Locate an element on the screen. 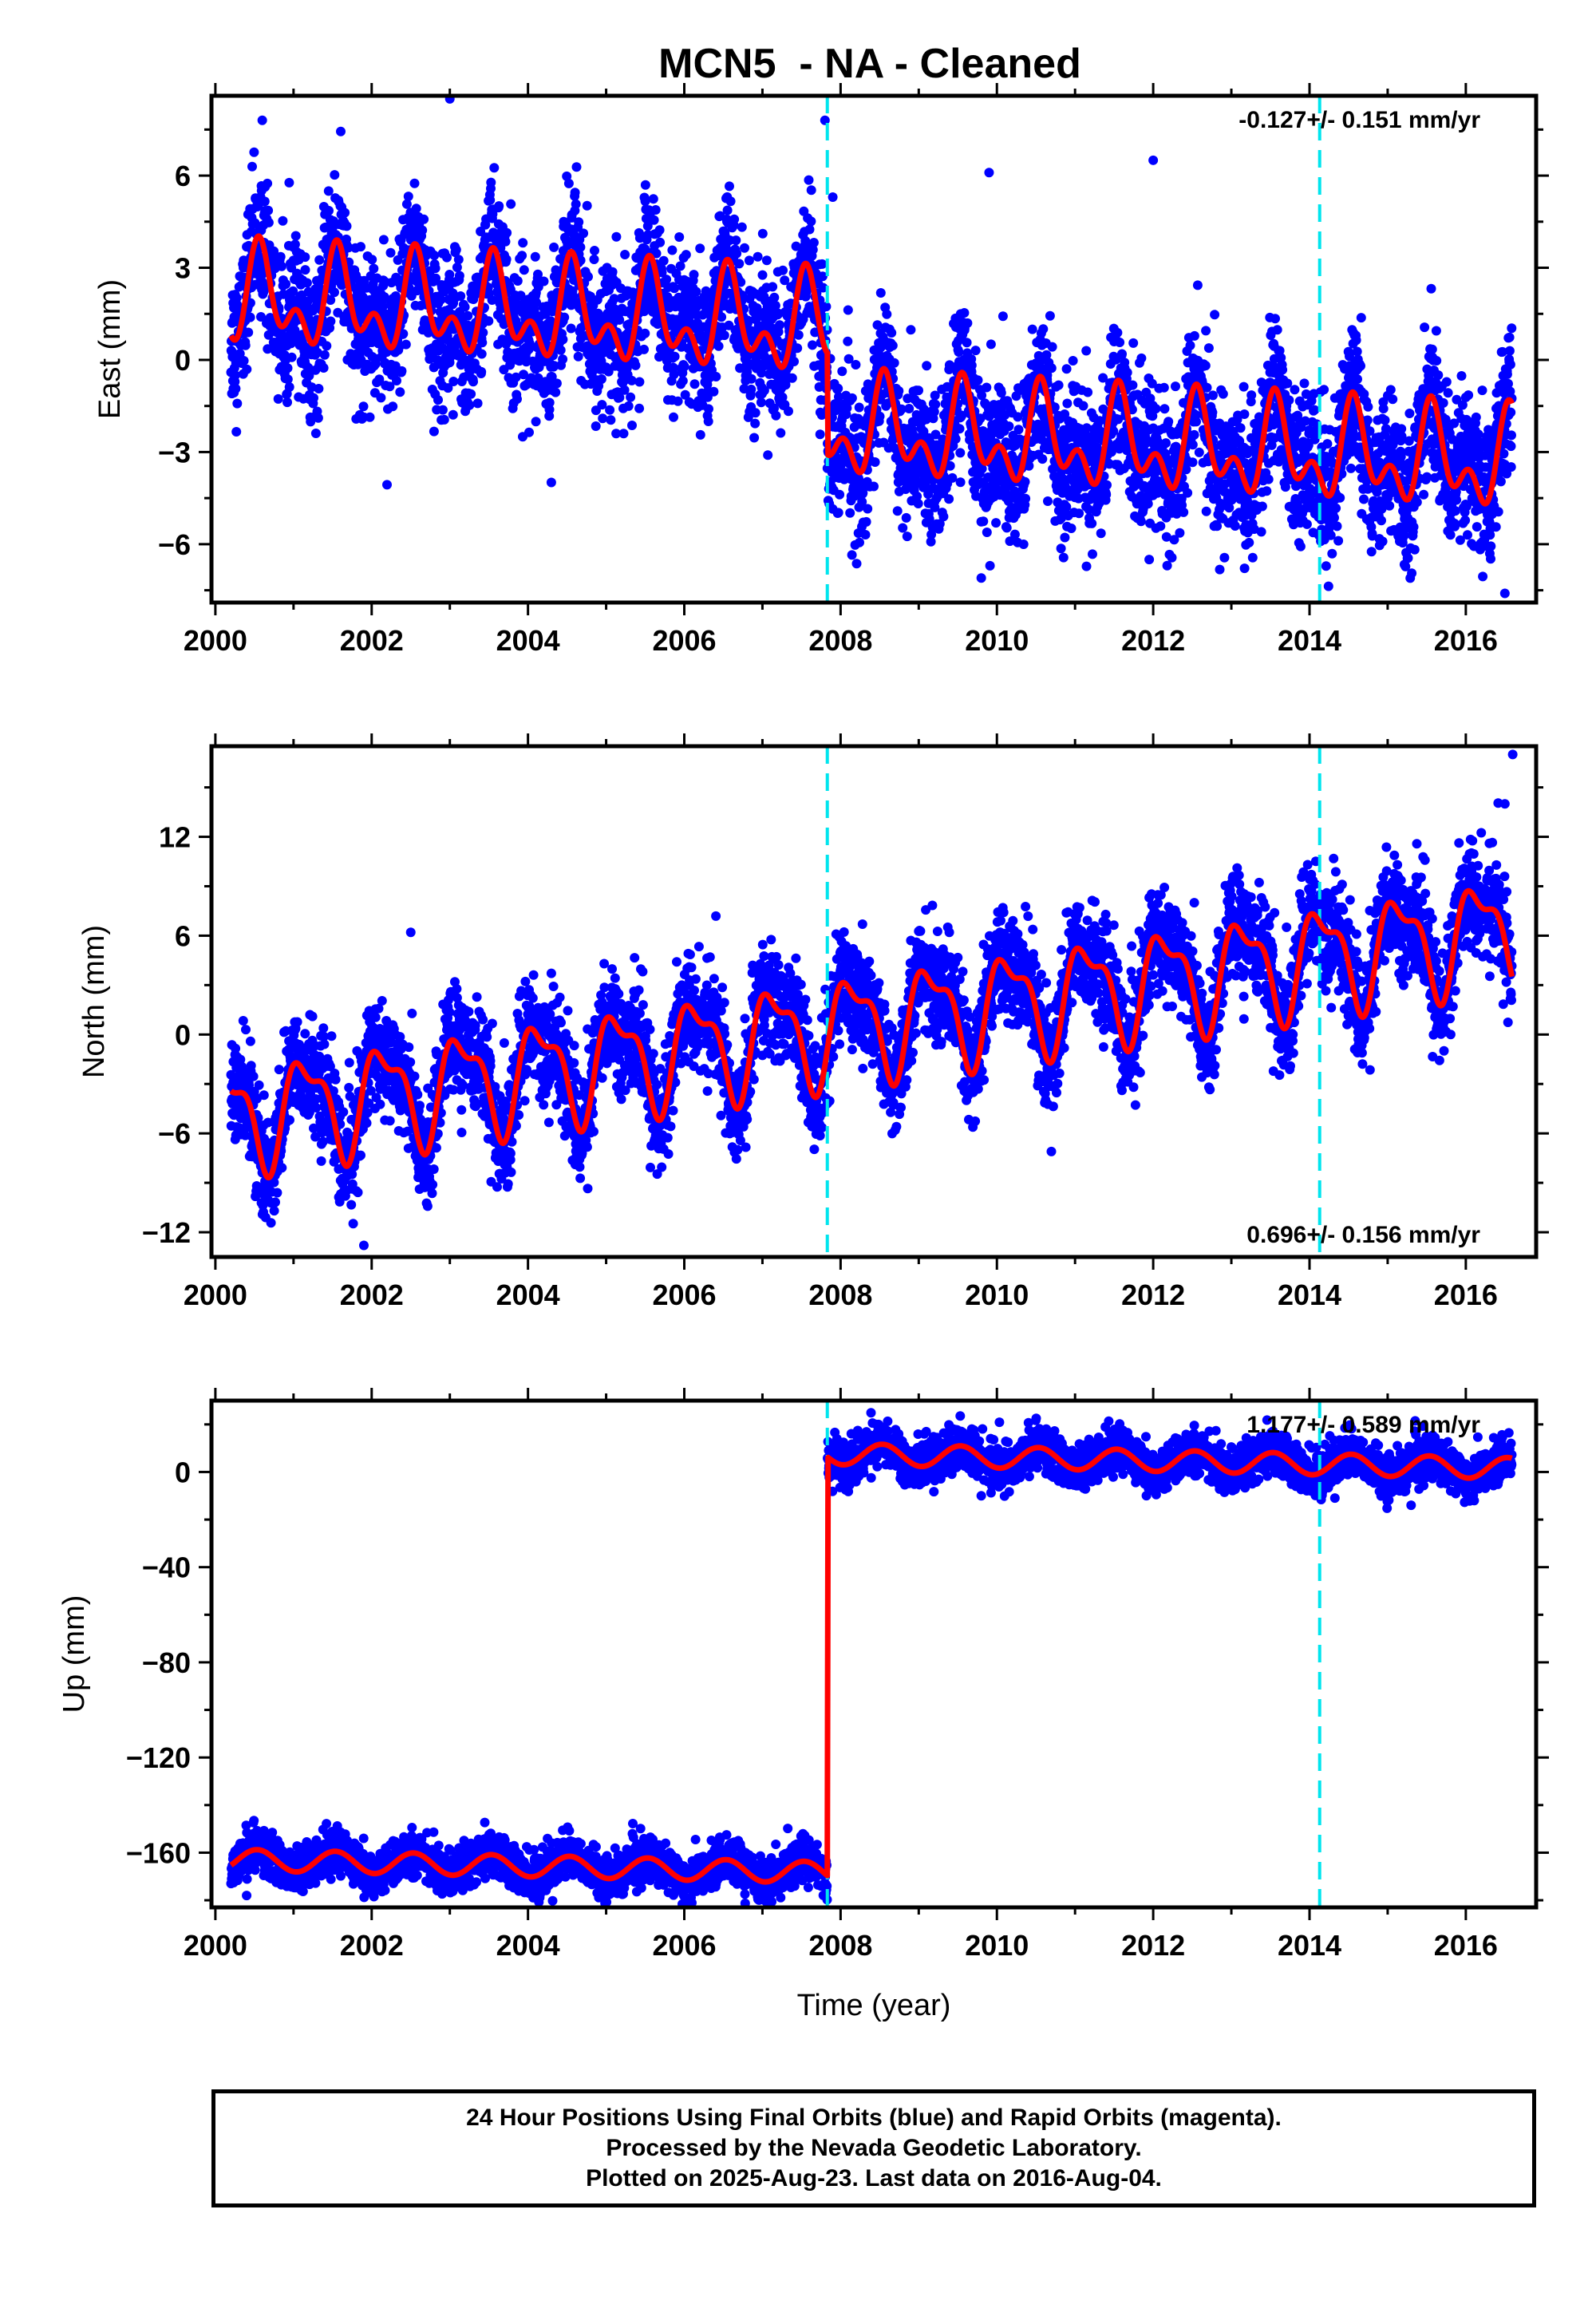  figure-title: MCN5 - NA - Cleaned is located at coordinates (869, 64).